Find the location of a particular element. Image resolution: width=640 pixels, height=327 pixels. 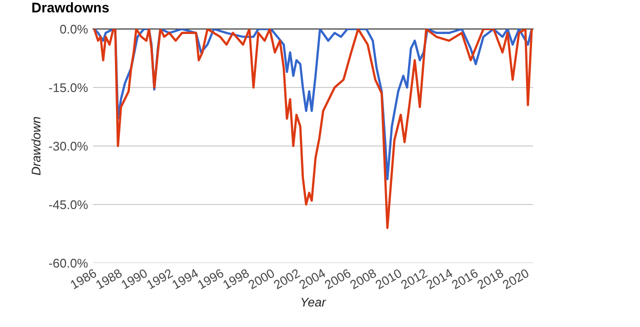

x-tick-label: 1990 is located at coordinates (134, 279).